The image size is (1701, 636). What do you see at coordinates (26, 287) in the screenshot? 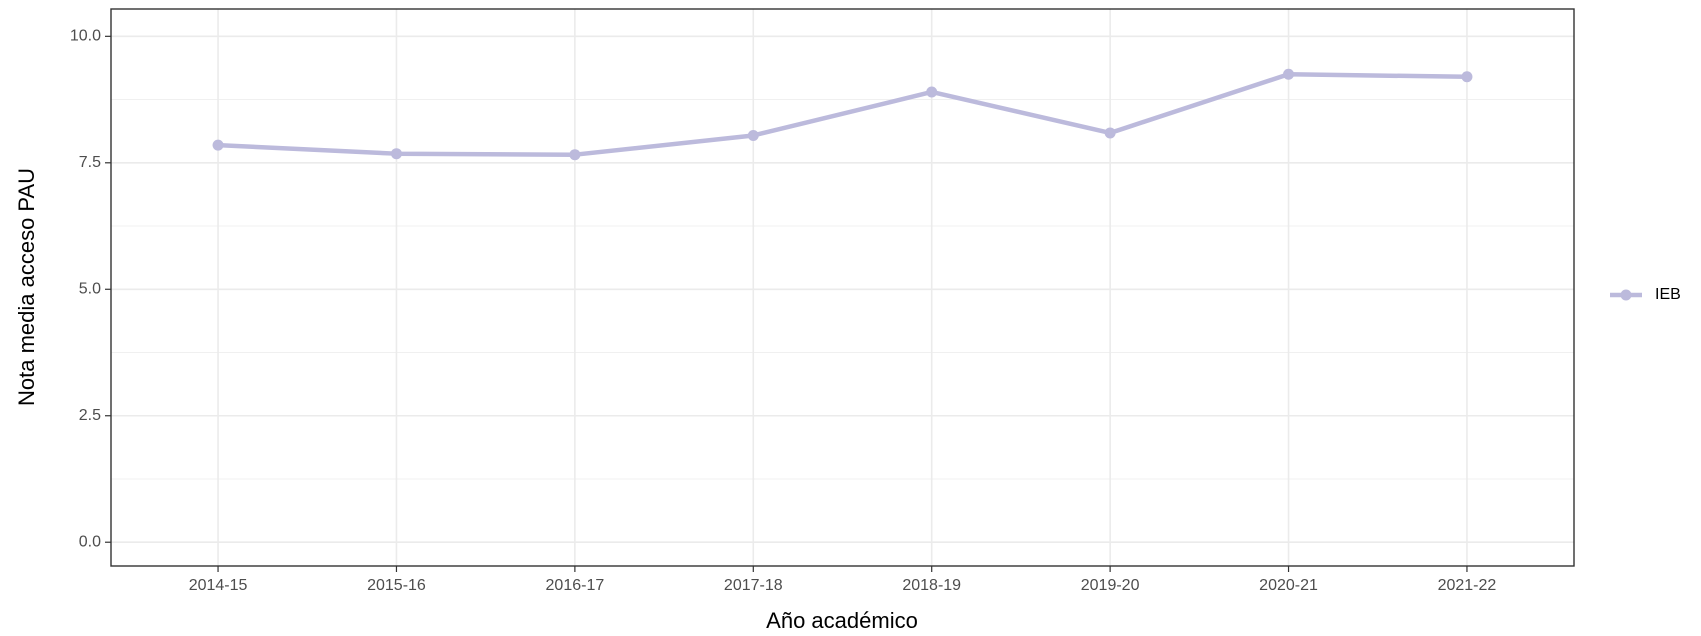
I see `y-axis-title: Nota media acceso PAU` at bounding box center [26, 287].